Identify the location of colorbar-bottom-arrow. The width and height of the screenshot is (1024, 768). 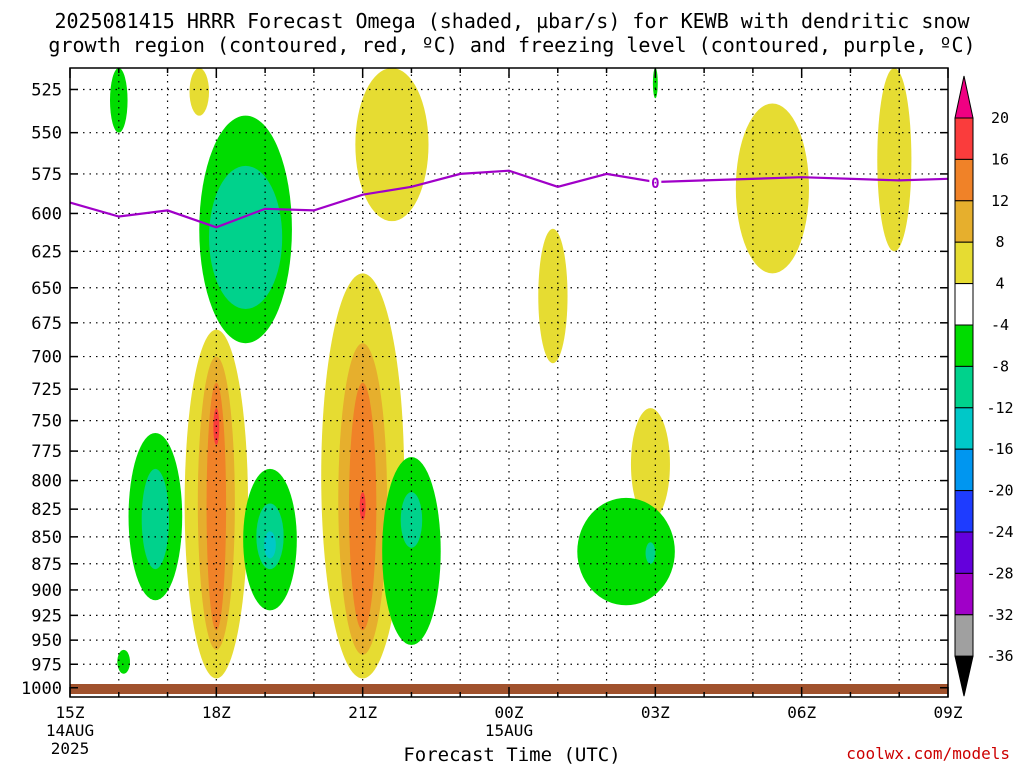
(964, 676).